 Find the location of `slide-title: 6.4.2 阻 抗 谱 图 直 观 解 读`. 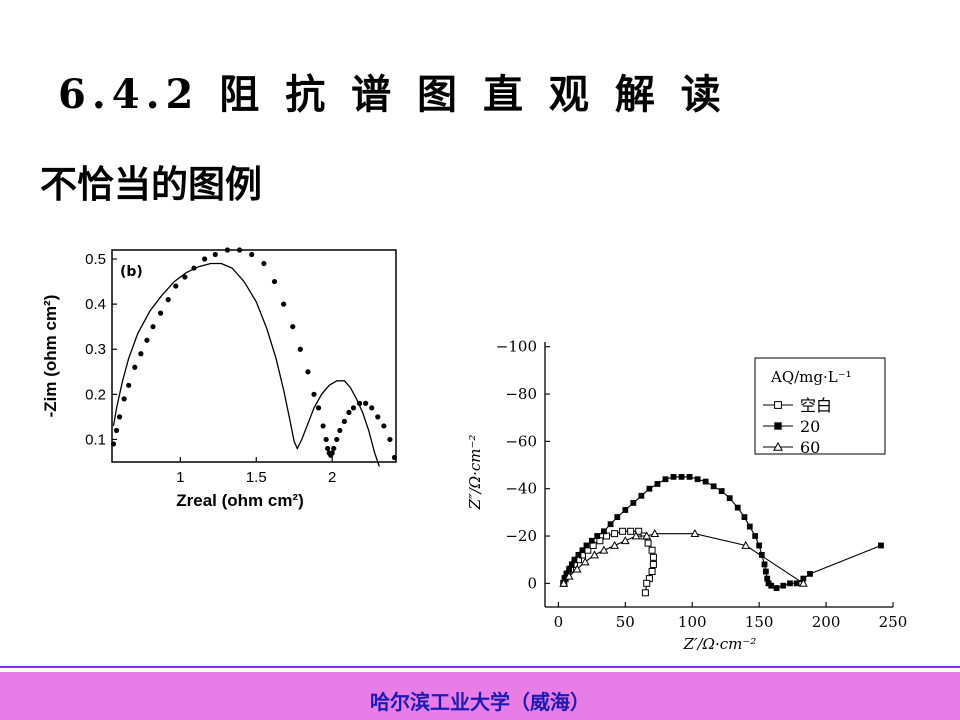

slide-title: 6.4.2 阻 抗 谱 图 直 观 解 读 is located at coordinates (392, 94).